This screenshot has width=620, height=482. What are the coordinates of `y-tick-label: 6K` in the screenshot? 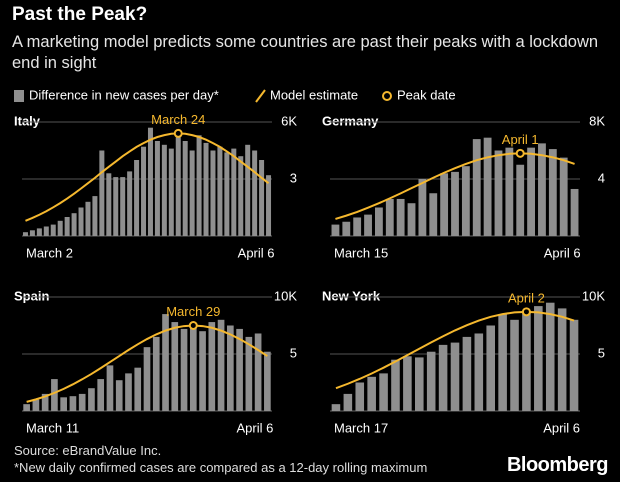 It's located at (289, 120).